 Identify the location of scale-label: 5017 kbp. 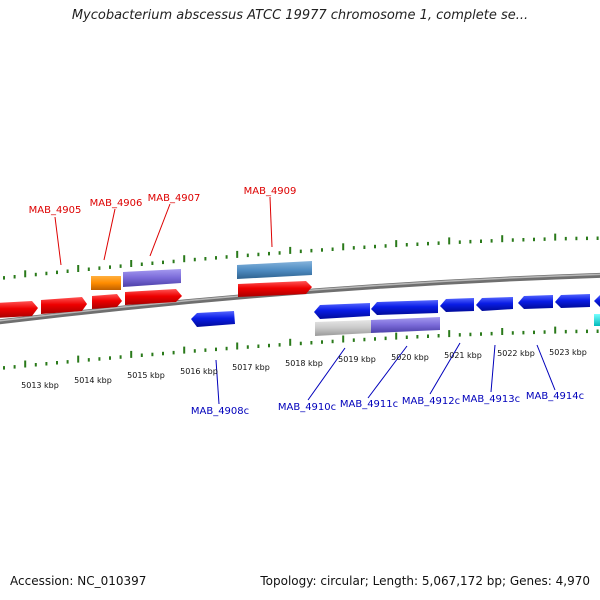
(251, 367).